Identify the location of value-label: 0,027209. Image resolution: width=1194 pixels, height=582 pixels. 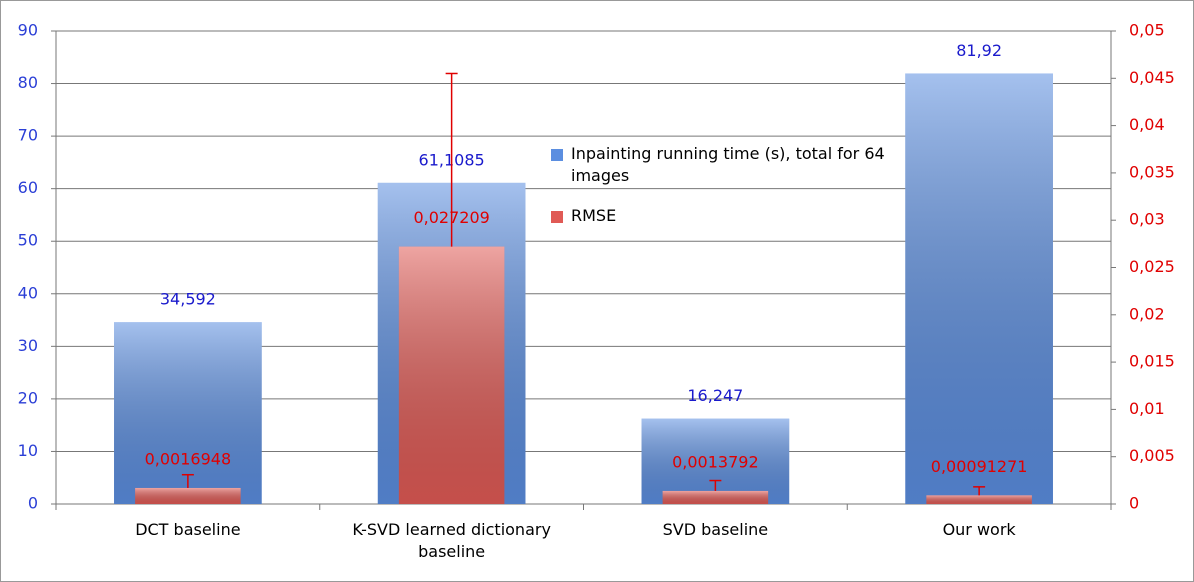
(451, 217).